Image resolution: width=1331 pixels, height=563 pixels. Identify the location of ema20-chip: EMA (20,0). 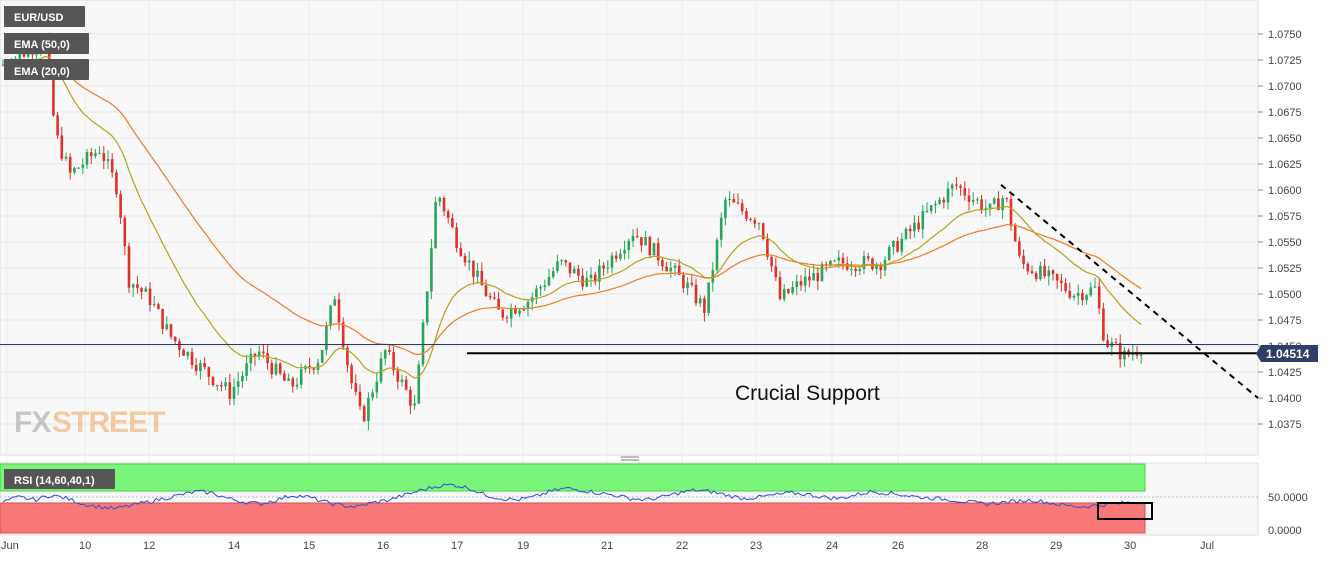
(46, 69).